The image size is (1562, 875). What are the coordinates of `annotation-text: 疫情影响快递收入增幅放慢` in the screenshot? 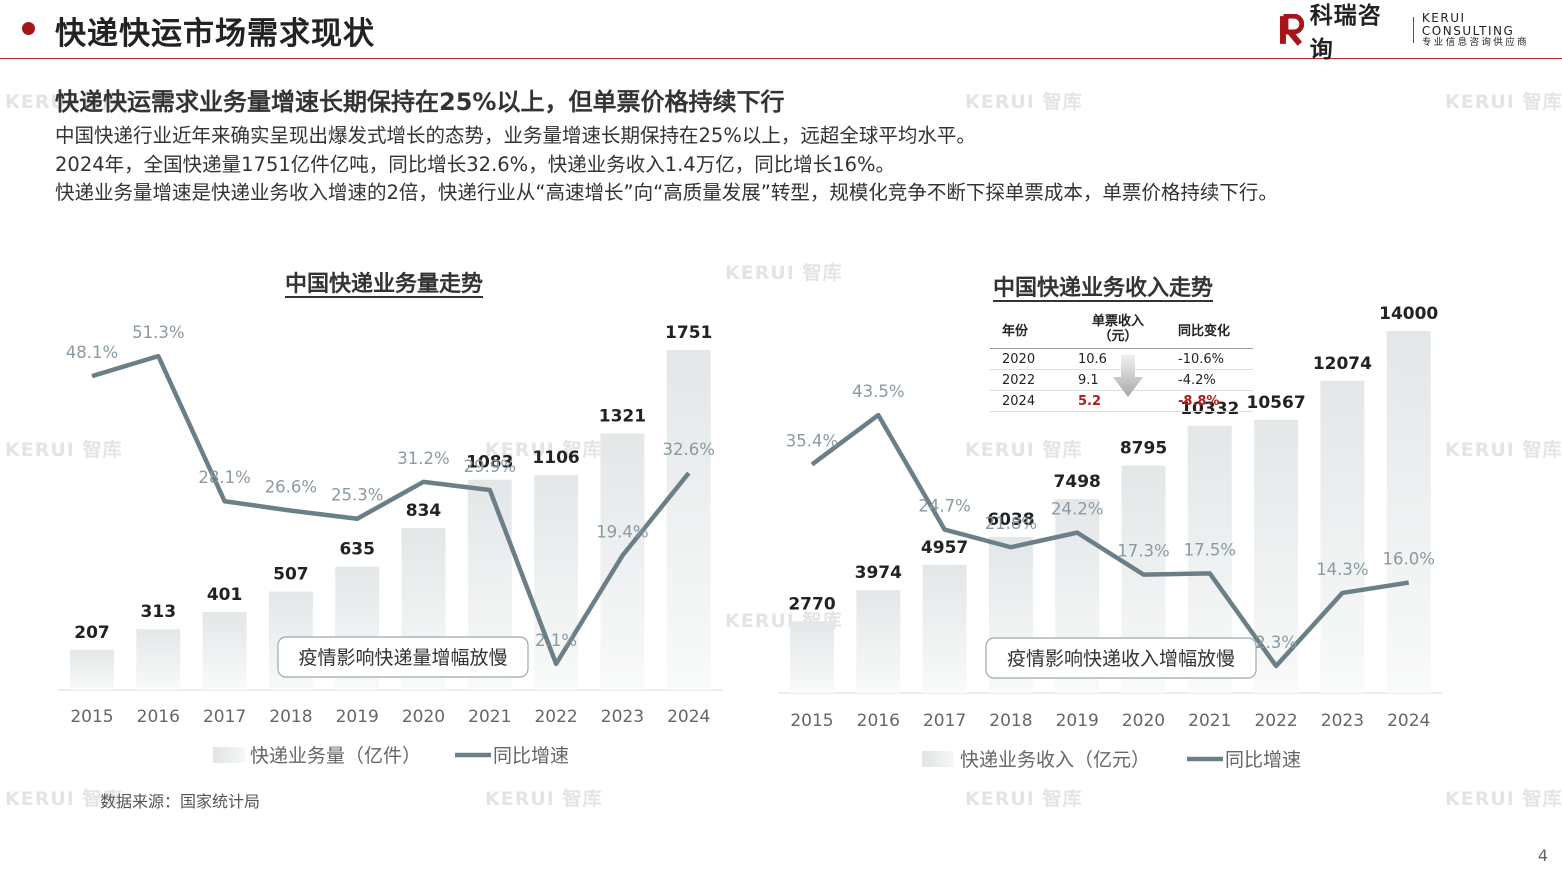 It's located at (1121, 659).